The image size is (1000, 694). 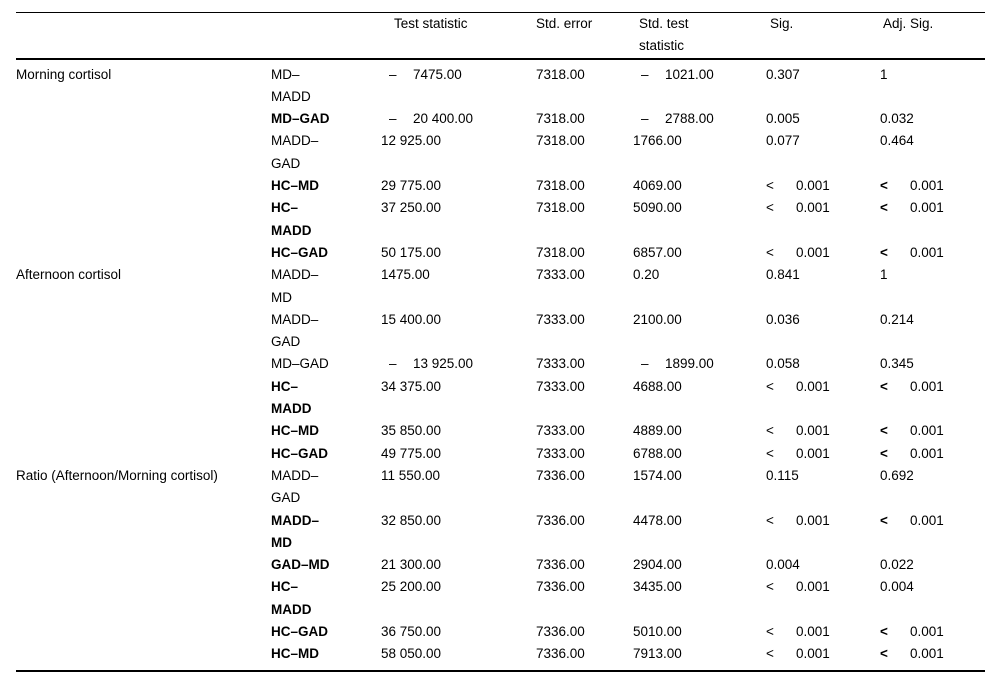 What do you see at coordinates (823, 565) in the screenshot?
I see `sig-cell: 0.004` at bounding box center [823, 565].